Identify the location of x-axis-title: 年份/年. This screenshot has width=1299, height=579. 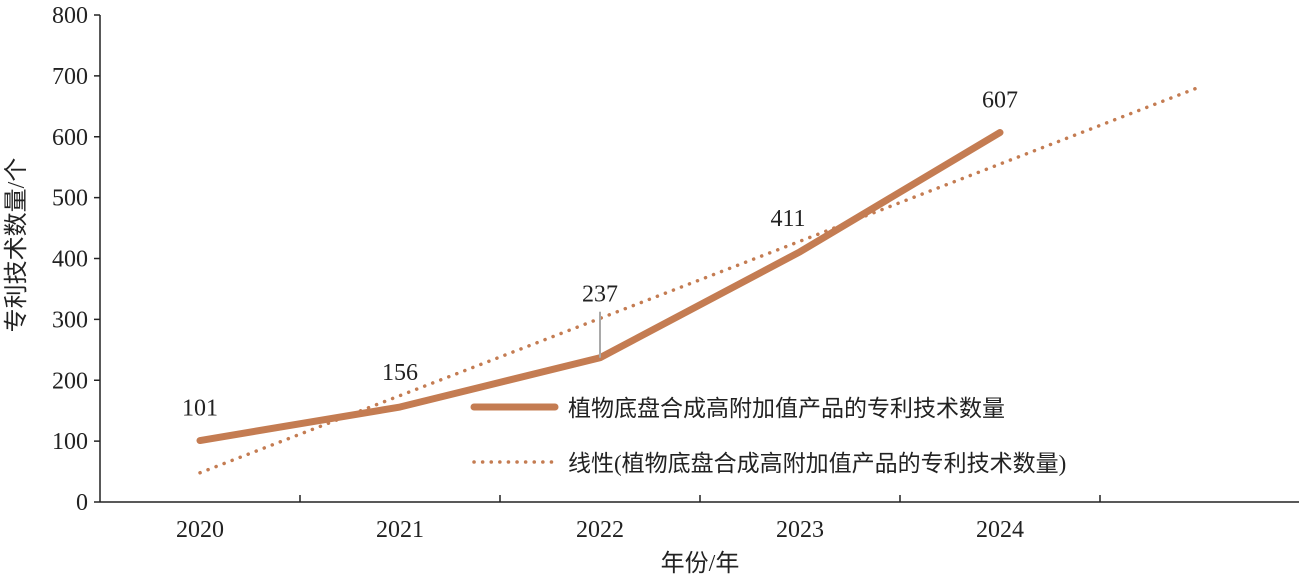
(700, 563).